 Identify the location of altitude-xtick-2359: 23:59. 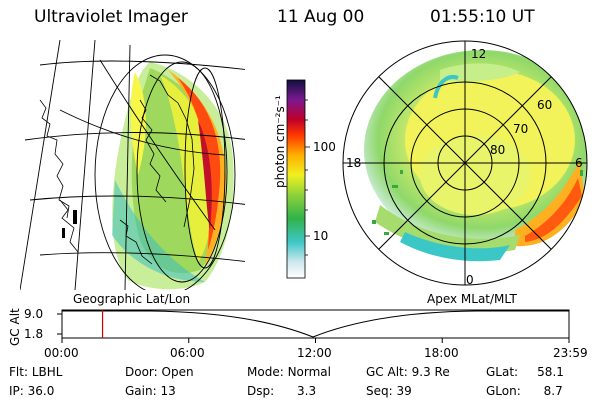
(570, 353).